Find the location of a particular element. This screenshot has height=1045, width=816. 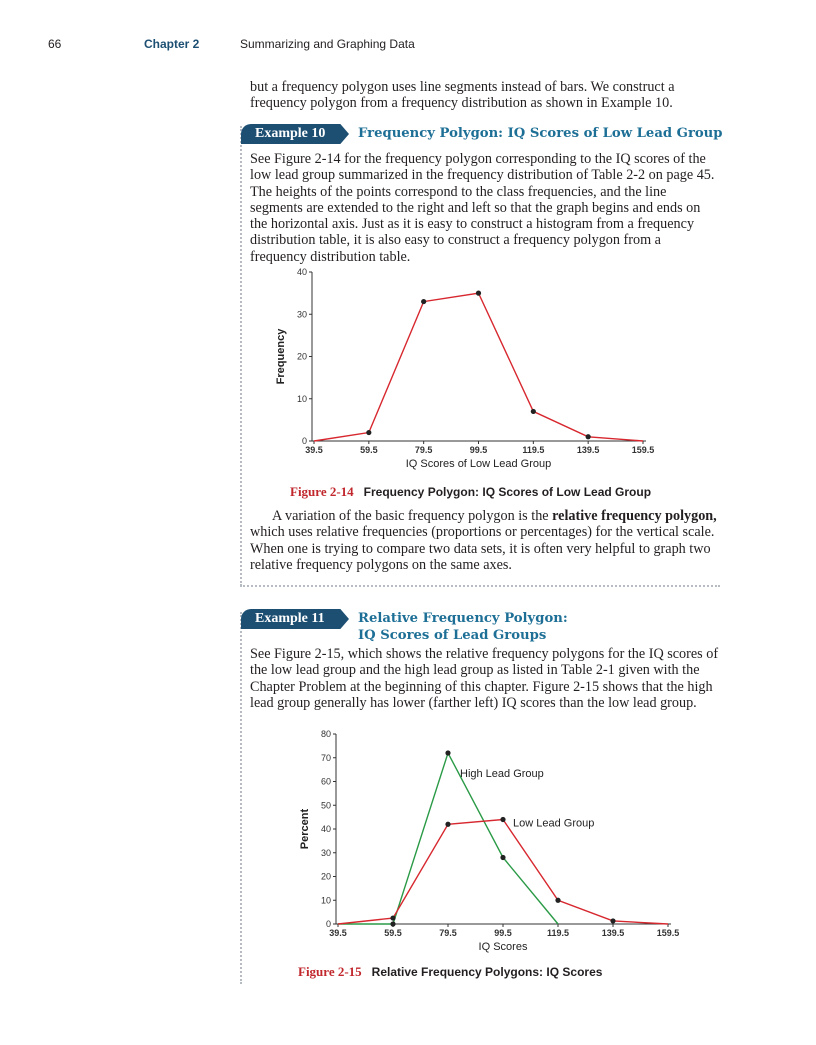

variation-text-bold: relative frequency polygon, is located at coordinates (634, 516).